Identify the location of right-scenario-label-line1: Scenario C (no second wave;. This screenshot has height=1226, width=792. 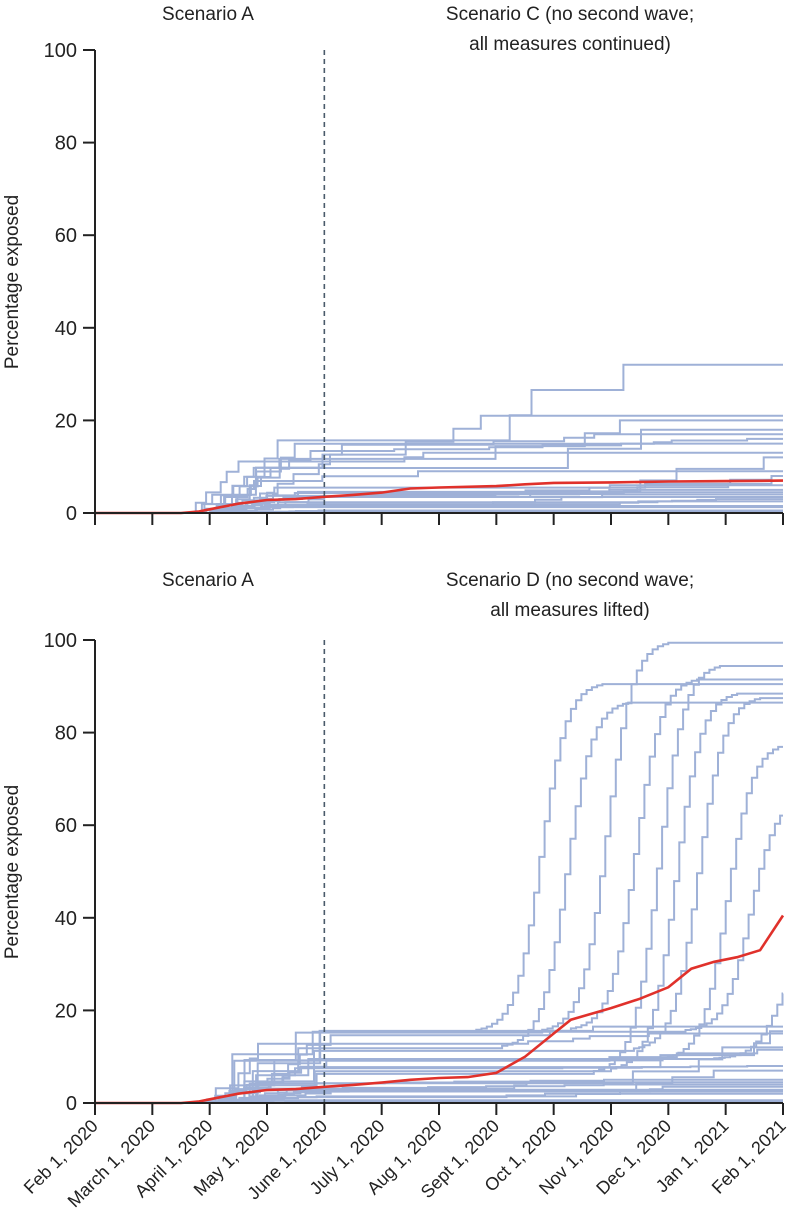
(570, 14).